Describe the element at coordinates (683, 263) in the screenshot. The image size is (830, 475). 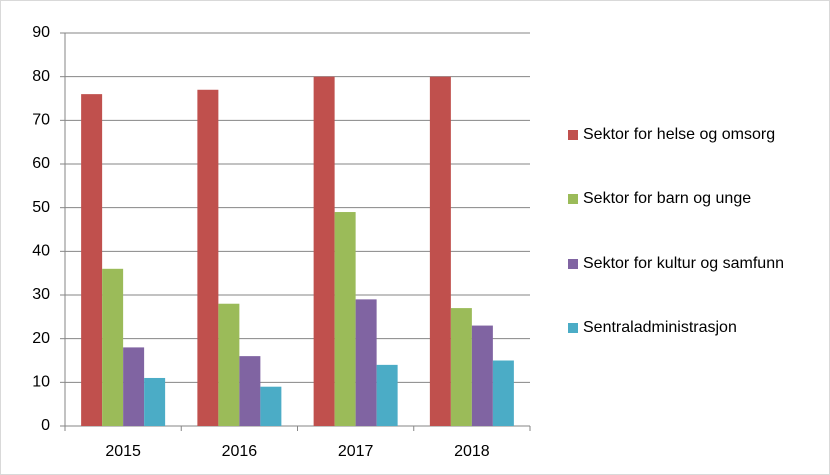
I see `legend-label: Sektor for kultur og samfunn` at that location.